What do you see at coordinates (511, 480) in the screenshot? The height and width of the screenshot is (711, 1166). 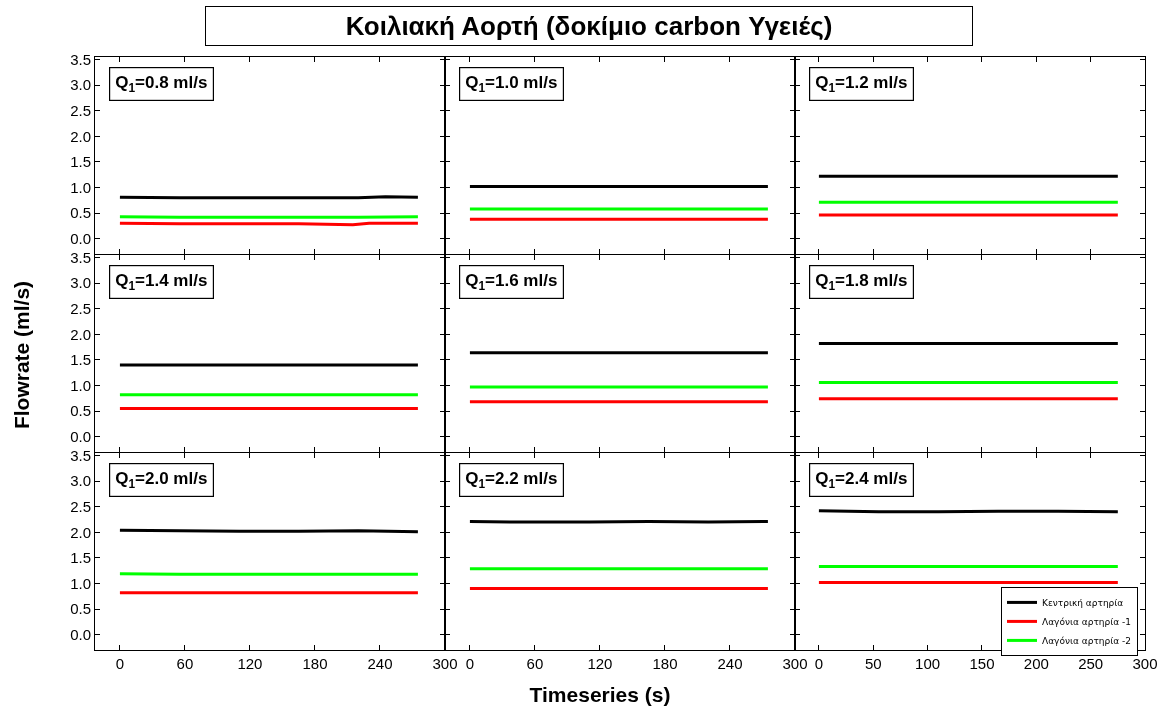 I see `annotation: Q$_{1}$=2.2 ml/s` at bounding box center [511, 480].